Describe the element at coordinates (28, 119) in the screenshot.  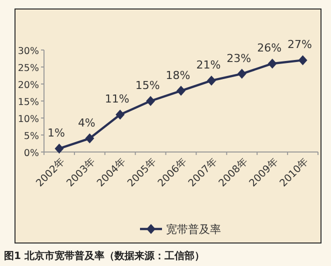
I see `y-tick-label: 10%` at that location.